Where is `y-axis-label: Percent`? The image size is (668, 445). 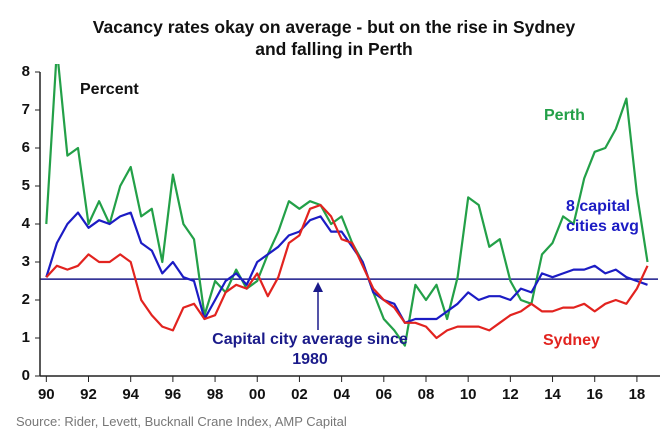
y-axis-label: Percent is located at coordinates (109, 89).